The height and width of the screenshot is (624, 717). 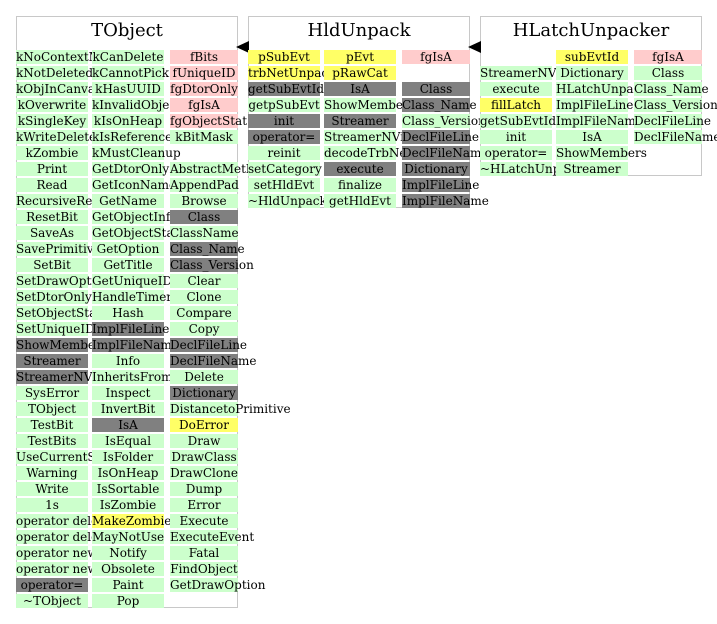 I want to click on member-cell: kNoContextMenu, so click(x=70, y=57).